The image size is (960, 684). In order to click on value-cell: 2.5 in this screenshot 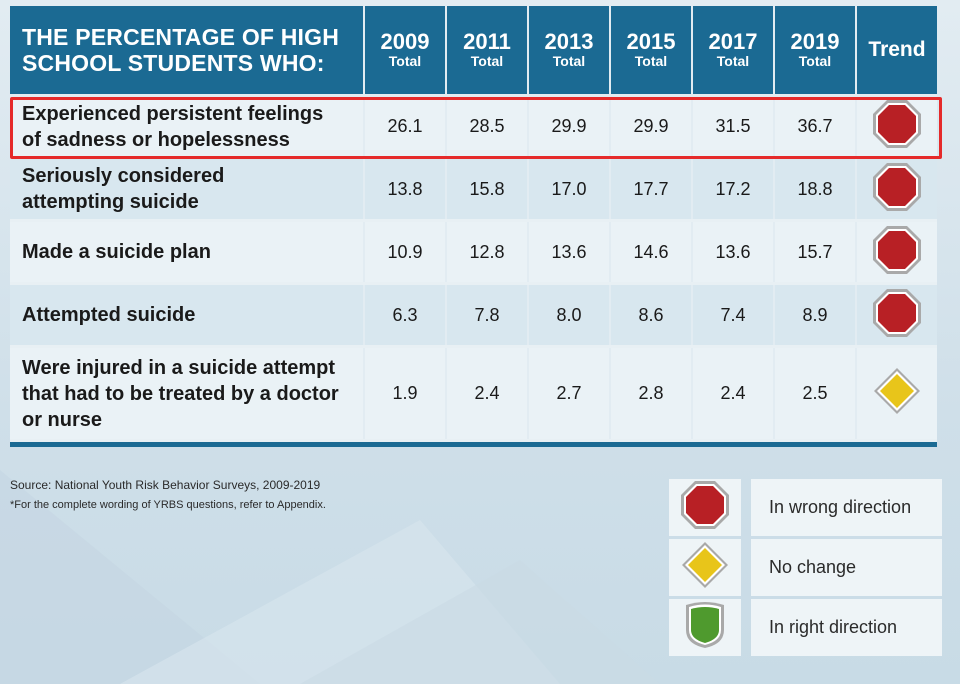, I will do `click(816, 393)`.